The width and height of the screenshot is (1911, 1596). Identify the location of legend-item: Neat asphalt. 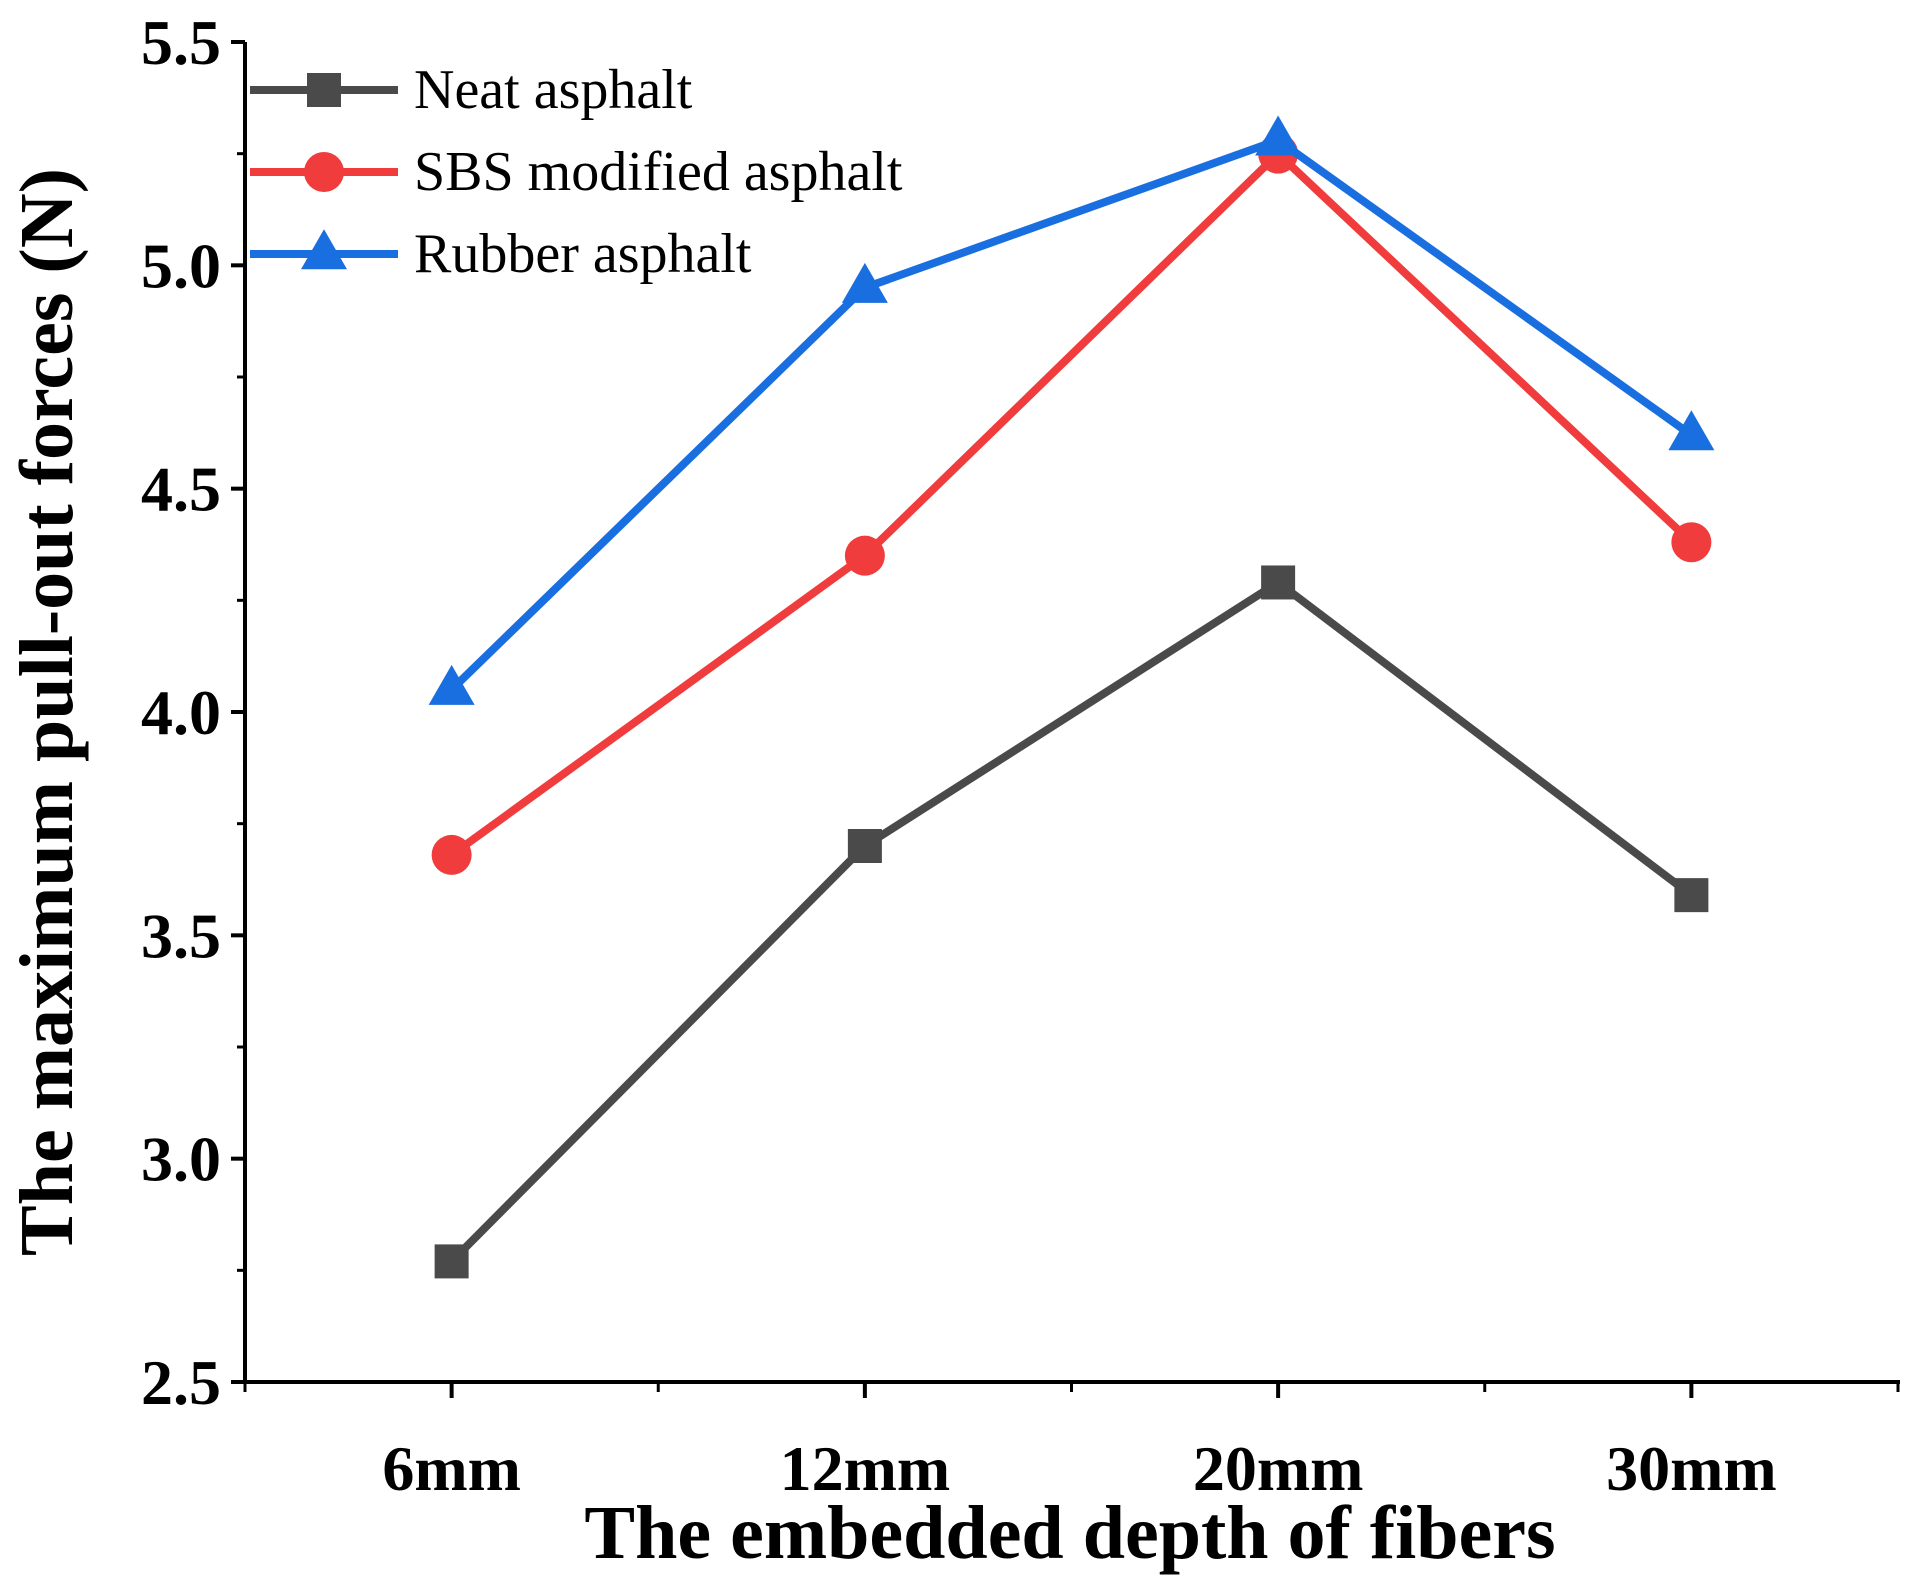
(471, 90).